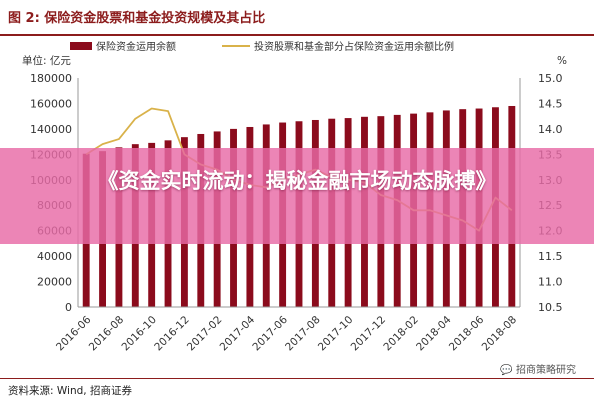 This screenshot has width=594, height=401. Describe the element at coordinates (336, 334) in the screenshot. I see `x-tick-label: 2017-10` at that location.